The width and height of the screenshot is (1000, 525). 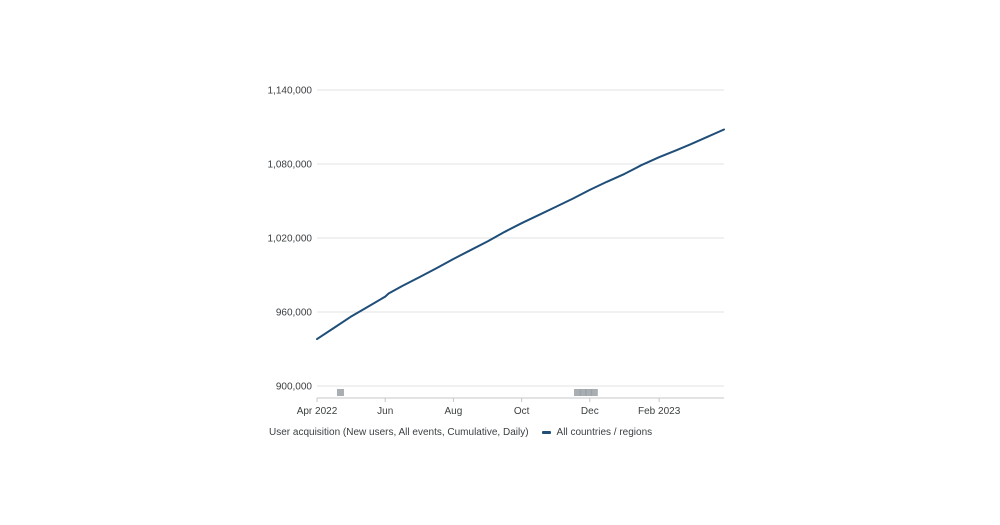 I want to click on y-tick-label: 900,000, so click(x=294, y=387).